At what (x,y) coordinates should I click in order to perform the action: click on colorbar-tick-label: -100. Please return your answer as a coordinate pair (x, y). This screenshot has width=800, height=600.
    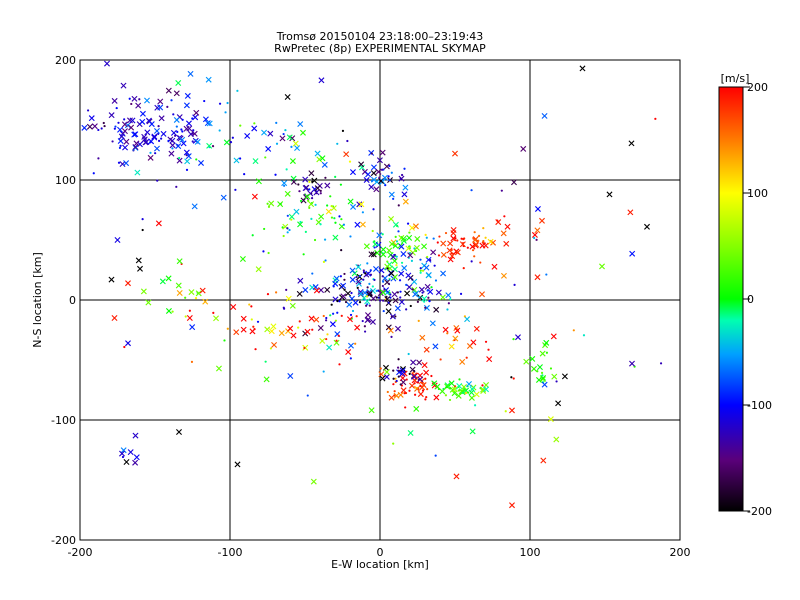
    Looking at the image, I should click on (759, 405).